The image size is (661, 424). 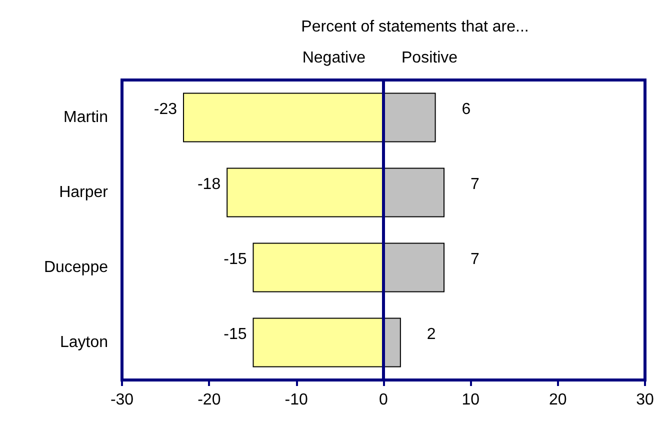 What do you see at coordinates (84, 192) in the screenshot?
I see `y-tick-label: Harper` at bounding box center [84, 192].